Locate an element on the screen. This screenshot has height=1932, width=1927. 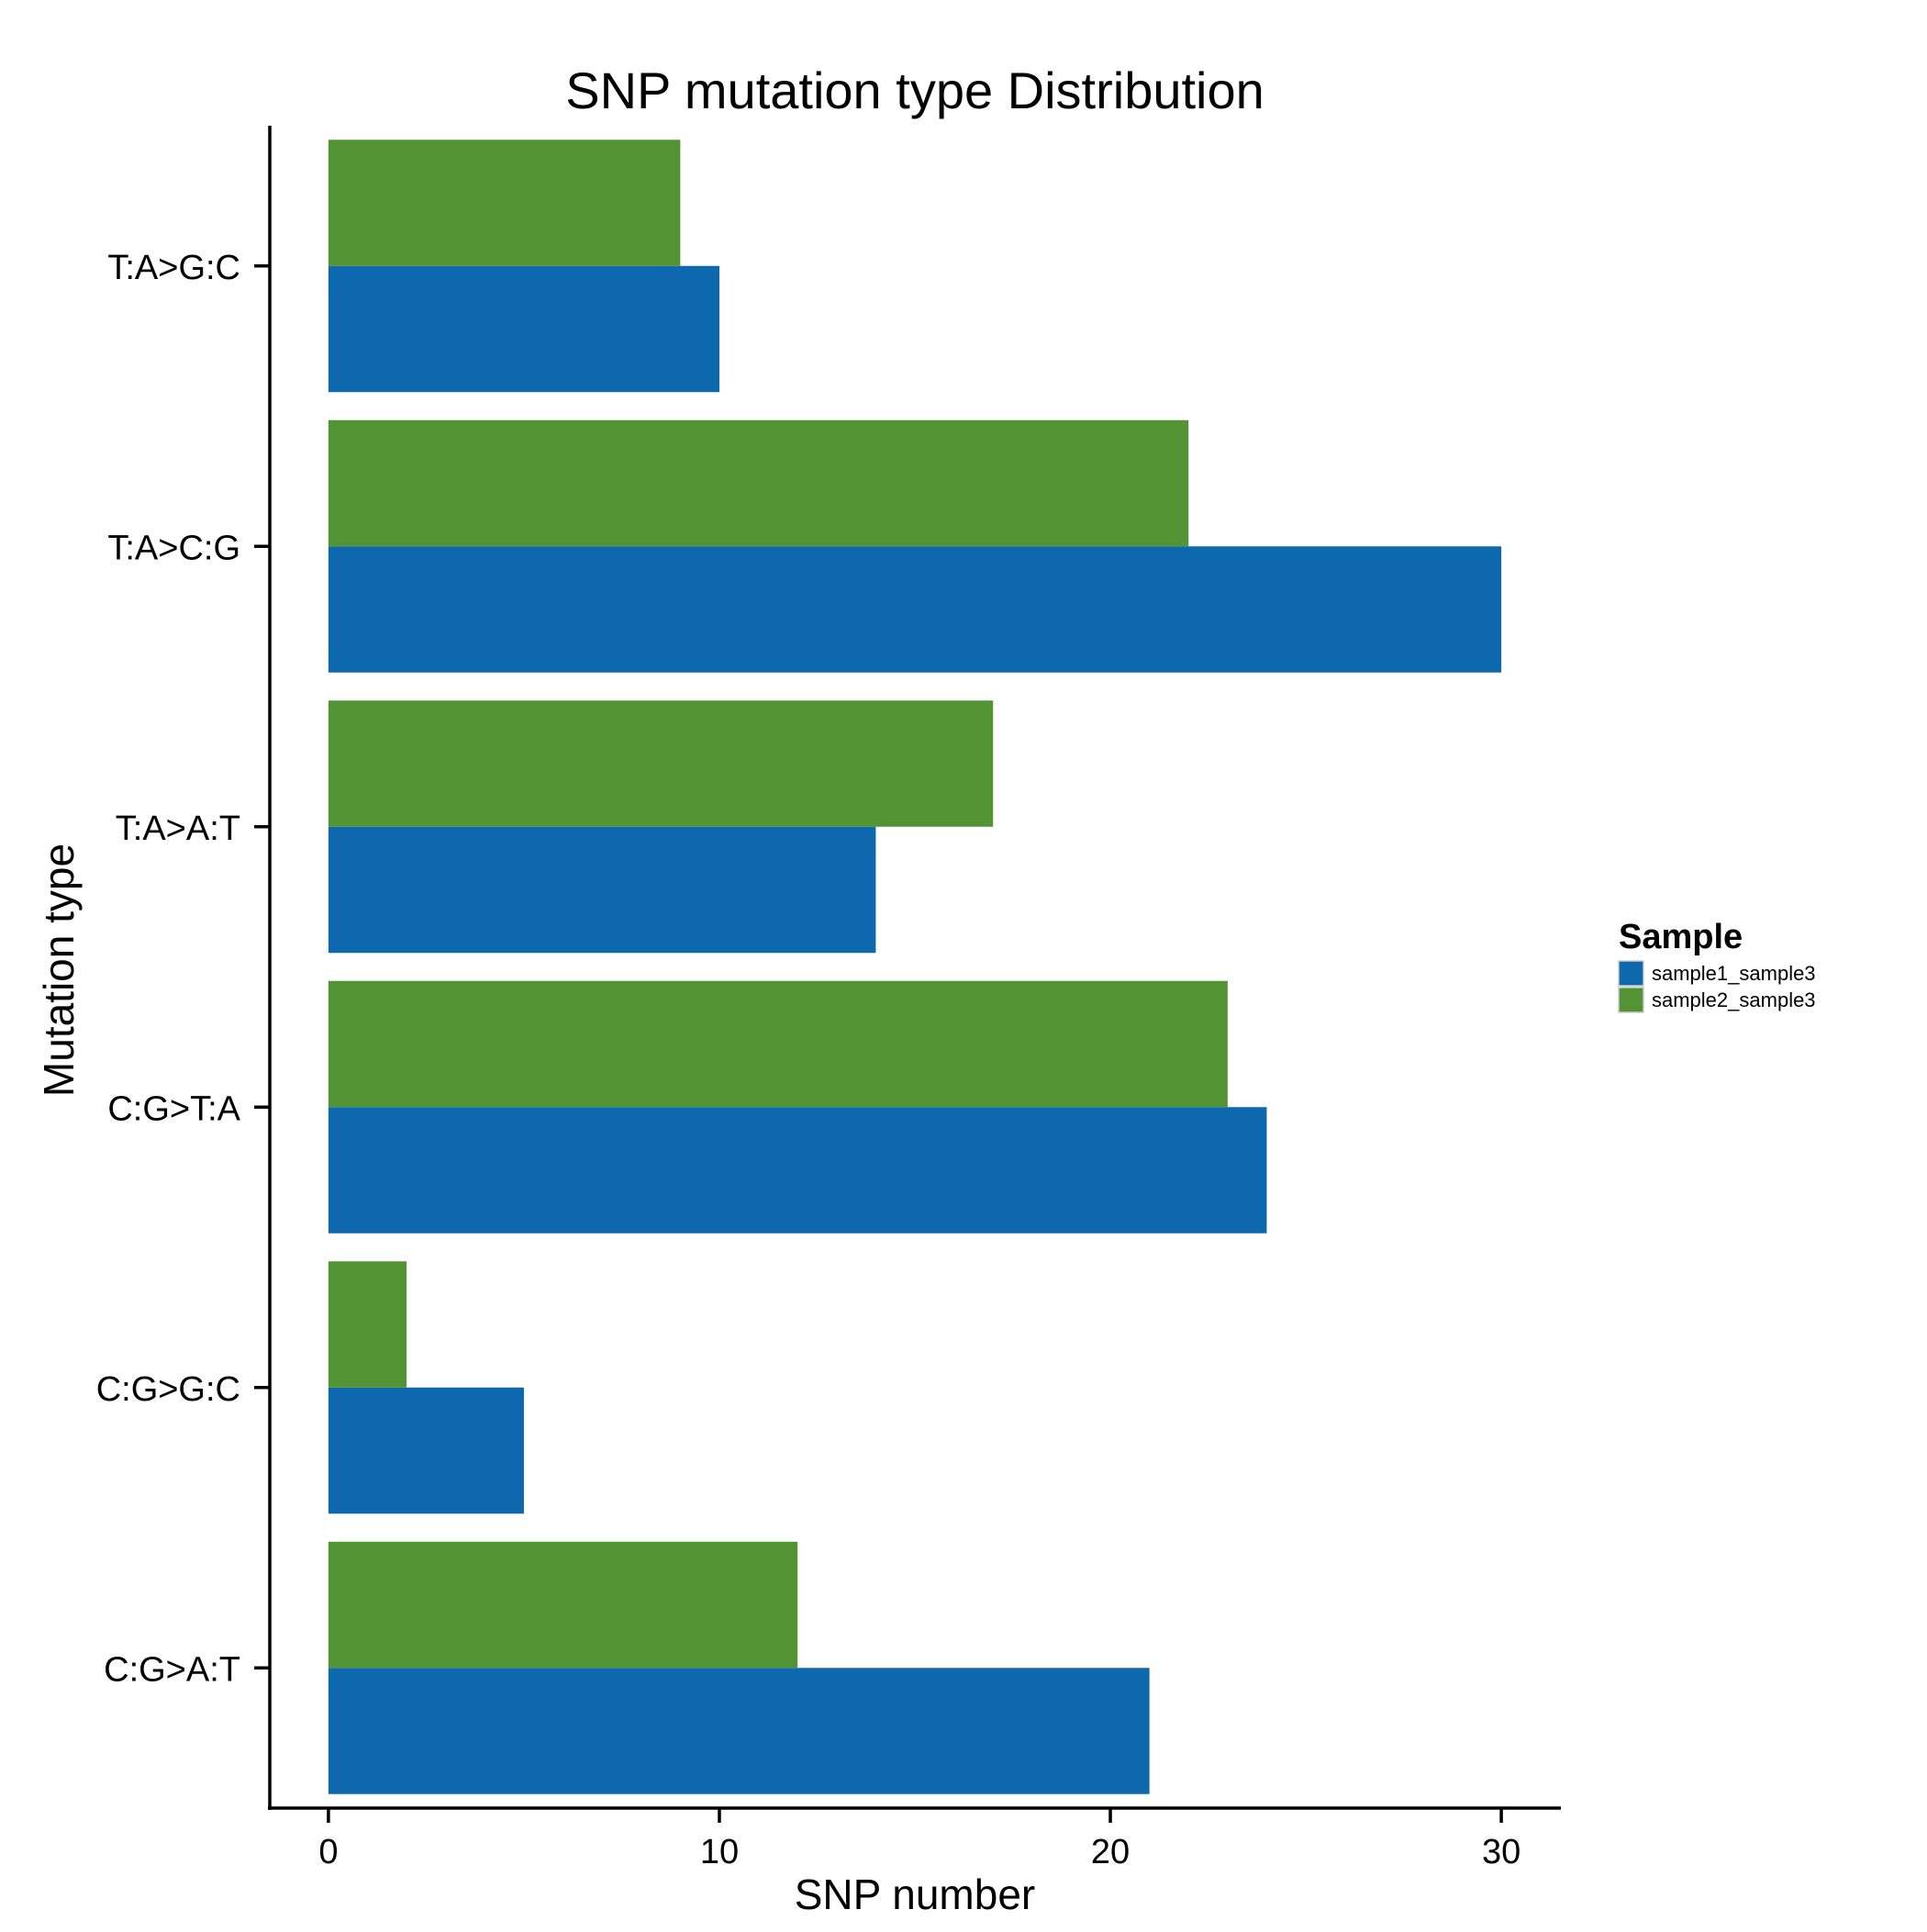
legend-items: sample1_sample3 sample2_sample3 is located at coordinates (1717, 987).